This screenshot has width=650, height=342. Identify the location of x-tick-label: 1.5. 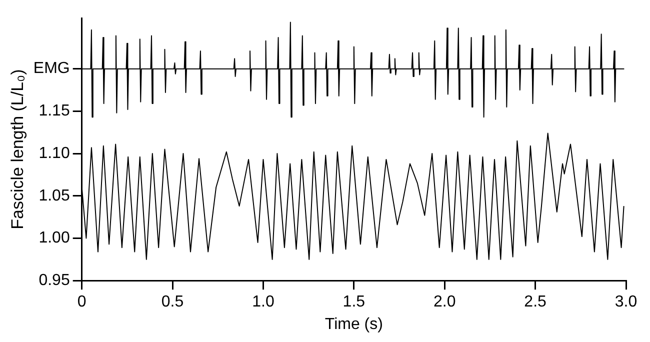
(354, 302).